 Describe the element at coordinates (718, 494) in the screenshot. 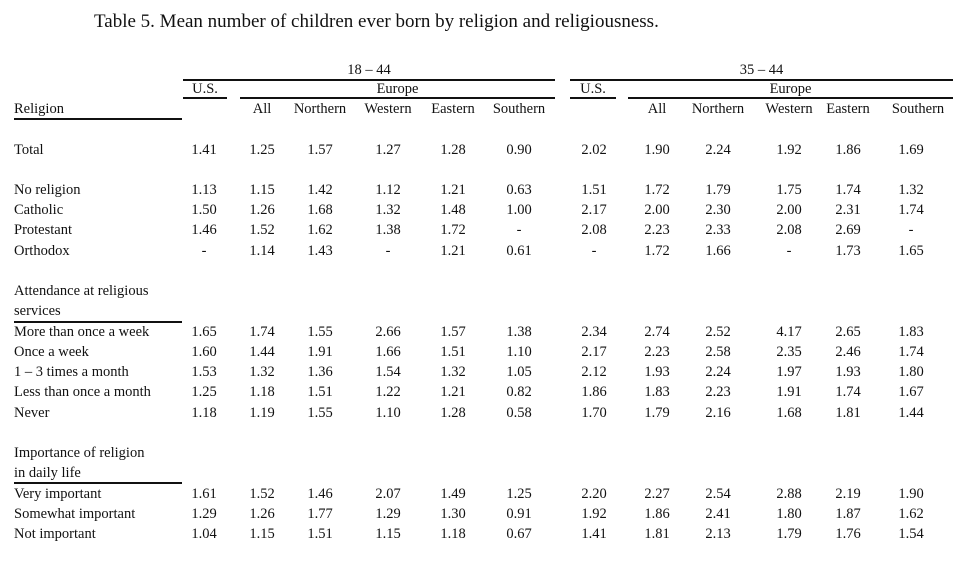

I see `table-cell: 2.54` at that location.